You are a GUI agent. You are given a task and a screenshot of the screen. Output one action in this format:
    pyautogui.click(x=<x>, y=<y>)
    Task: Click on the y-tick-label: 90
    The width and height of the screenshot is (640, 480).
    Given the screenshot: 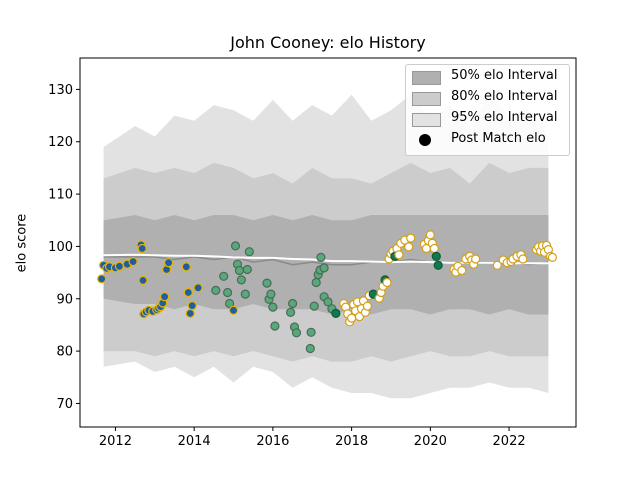 What is the action you would take?
    pyautogui.click(x=64, y=299)
    